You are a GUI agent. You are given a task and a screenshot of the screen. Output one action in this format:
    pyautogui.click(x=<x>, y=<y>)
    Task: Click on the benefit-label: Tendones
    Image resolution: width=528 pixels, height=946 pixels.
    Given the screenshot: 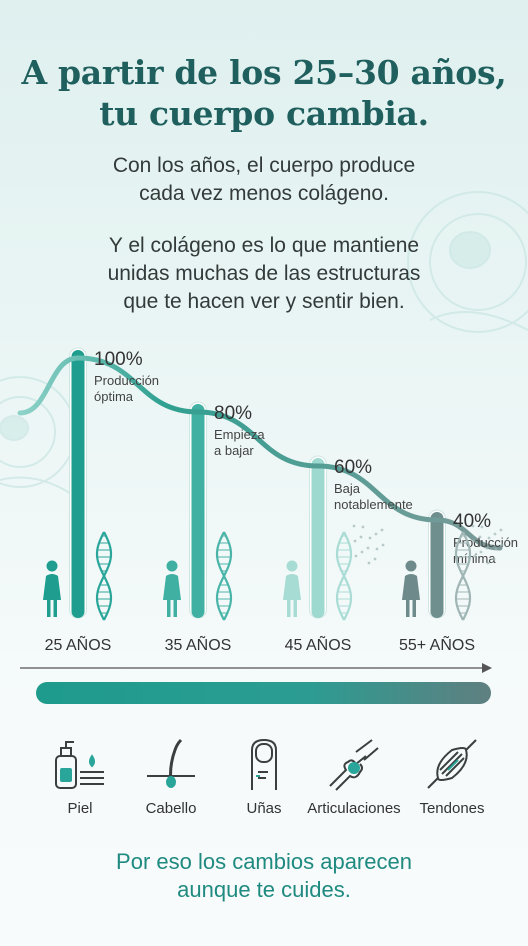 What is the action you would take?
    pyautogui.click(x=452, y=808)
    